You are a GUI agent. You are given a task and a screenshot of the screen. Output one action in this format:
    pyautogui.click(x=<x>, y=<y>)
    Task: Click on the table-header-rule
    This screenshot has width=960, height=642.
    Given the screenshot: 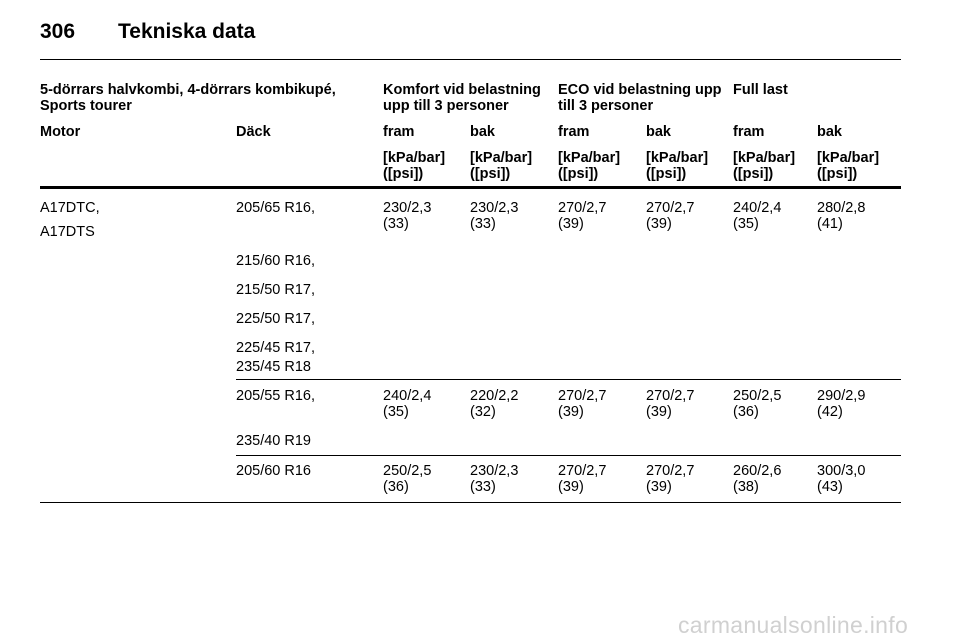 What is the action you would take?
    pyautogui.click(x=470, y=187)
    